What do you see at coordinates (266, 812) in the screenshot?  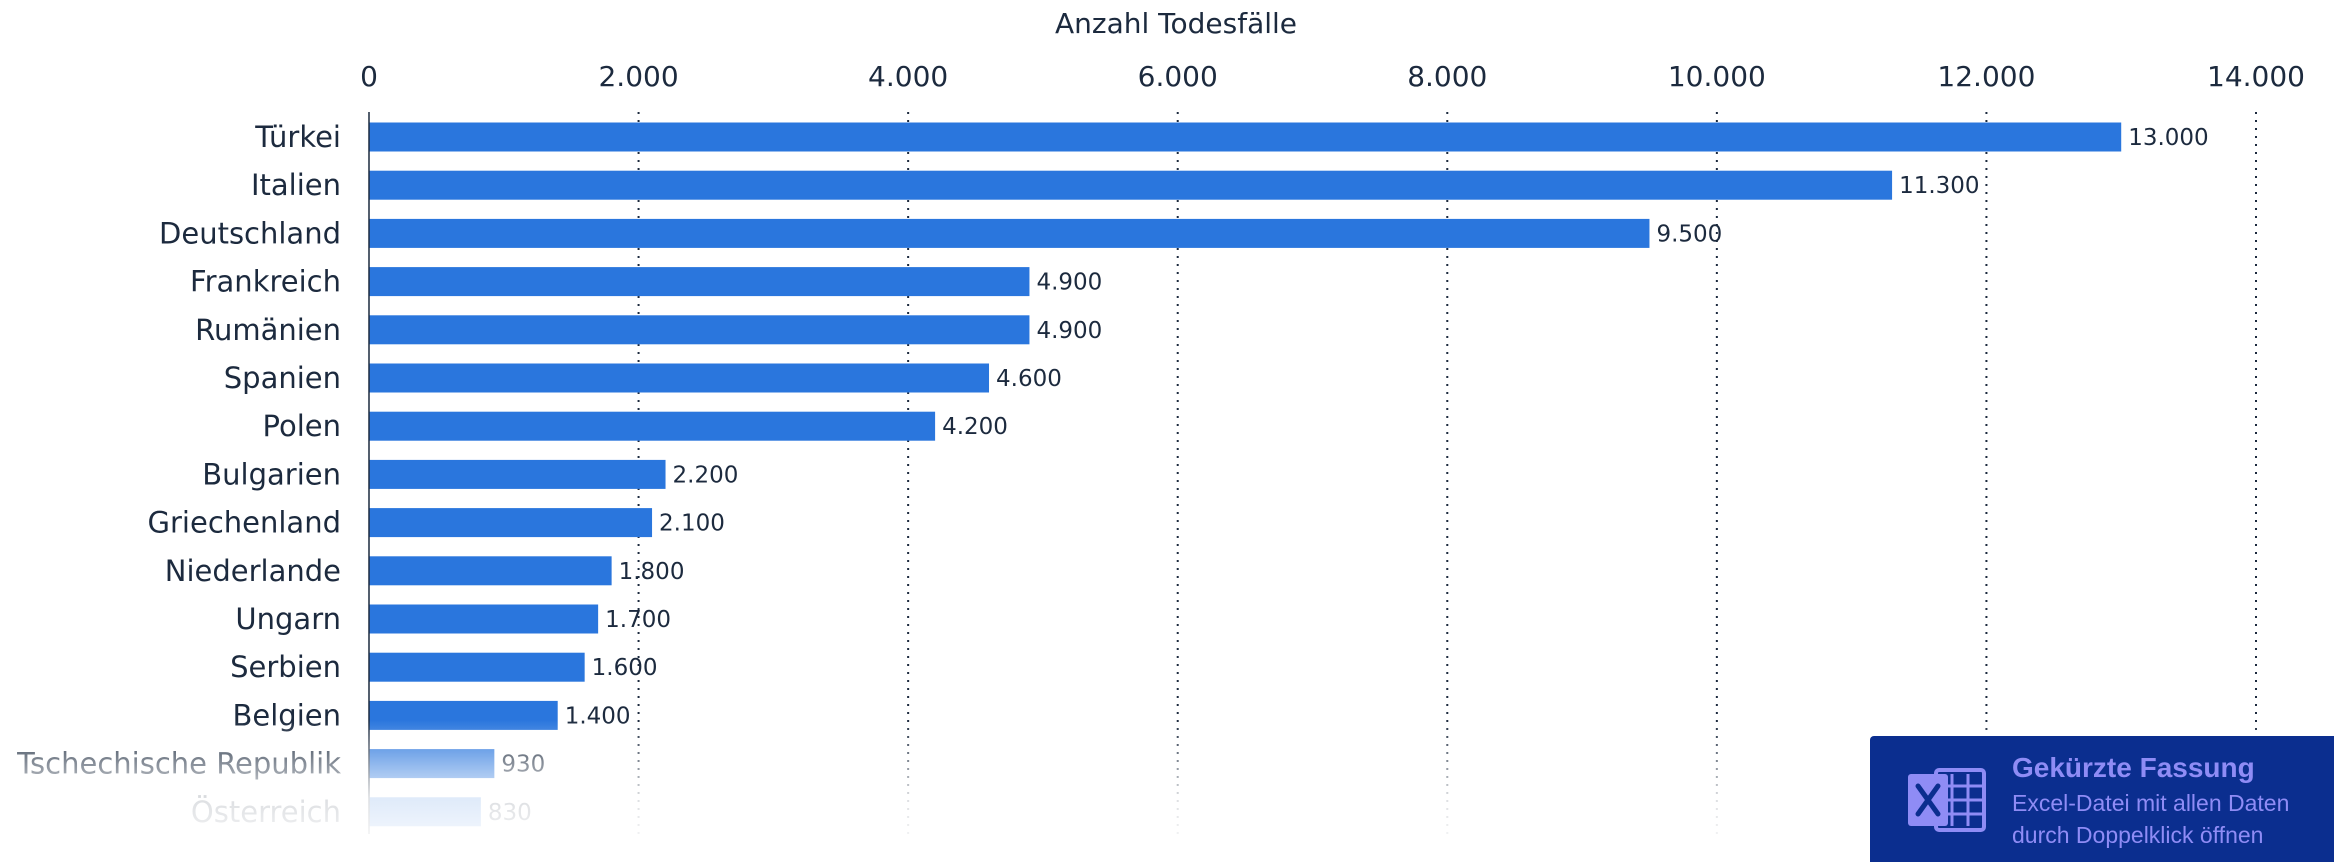 I see `category-label: Österreich` at bounding box center [266, 812].